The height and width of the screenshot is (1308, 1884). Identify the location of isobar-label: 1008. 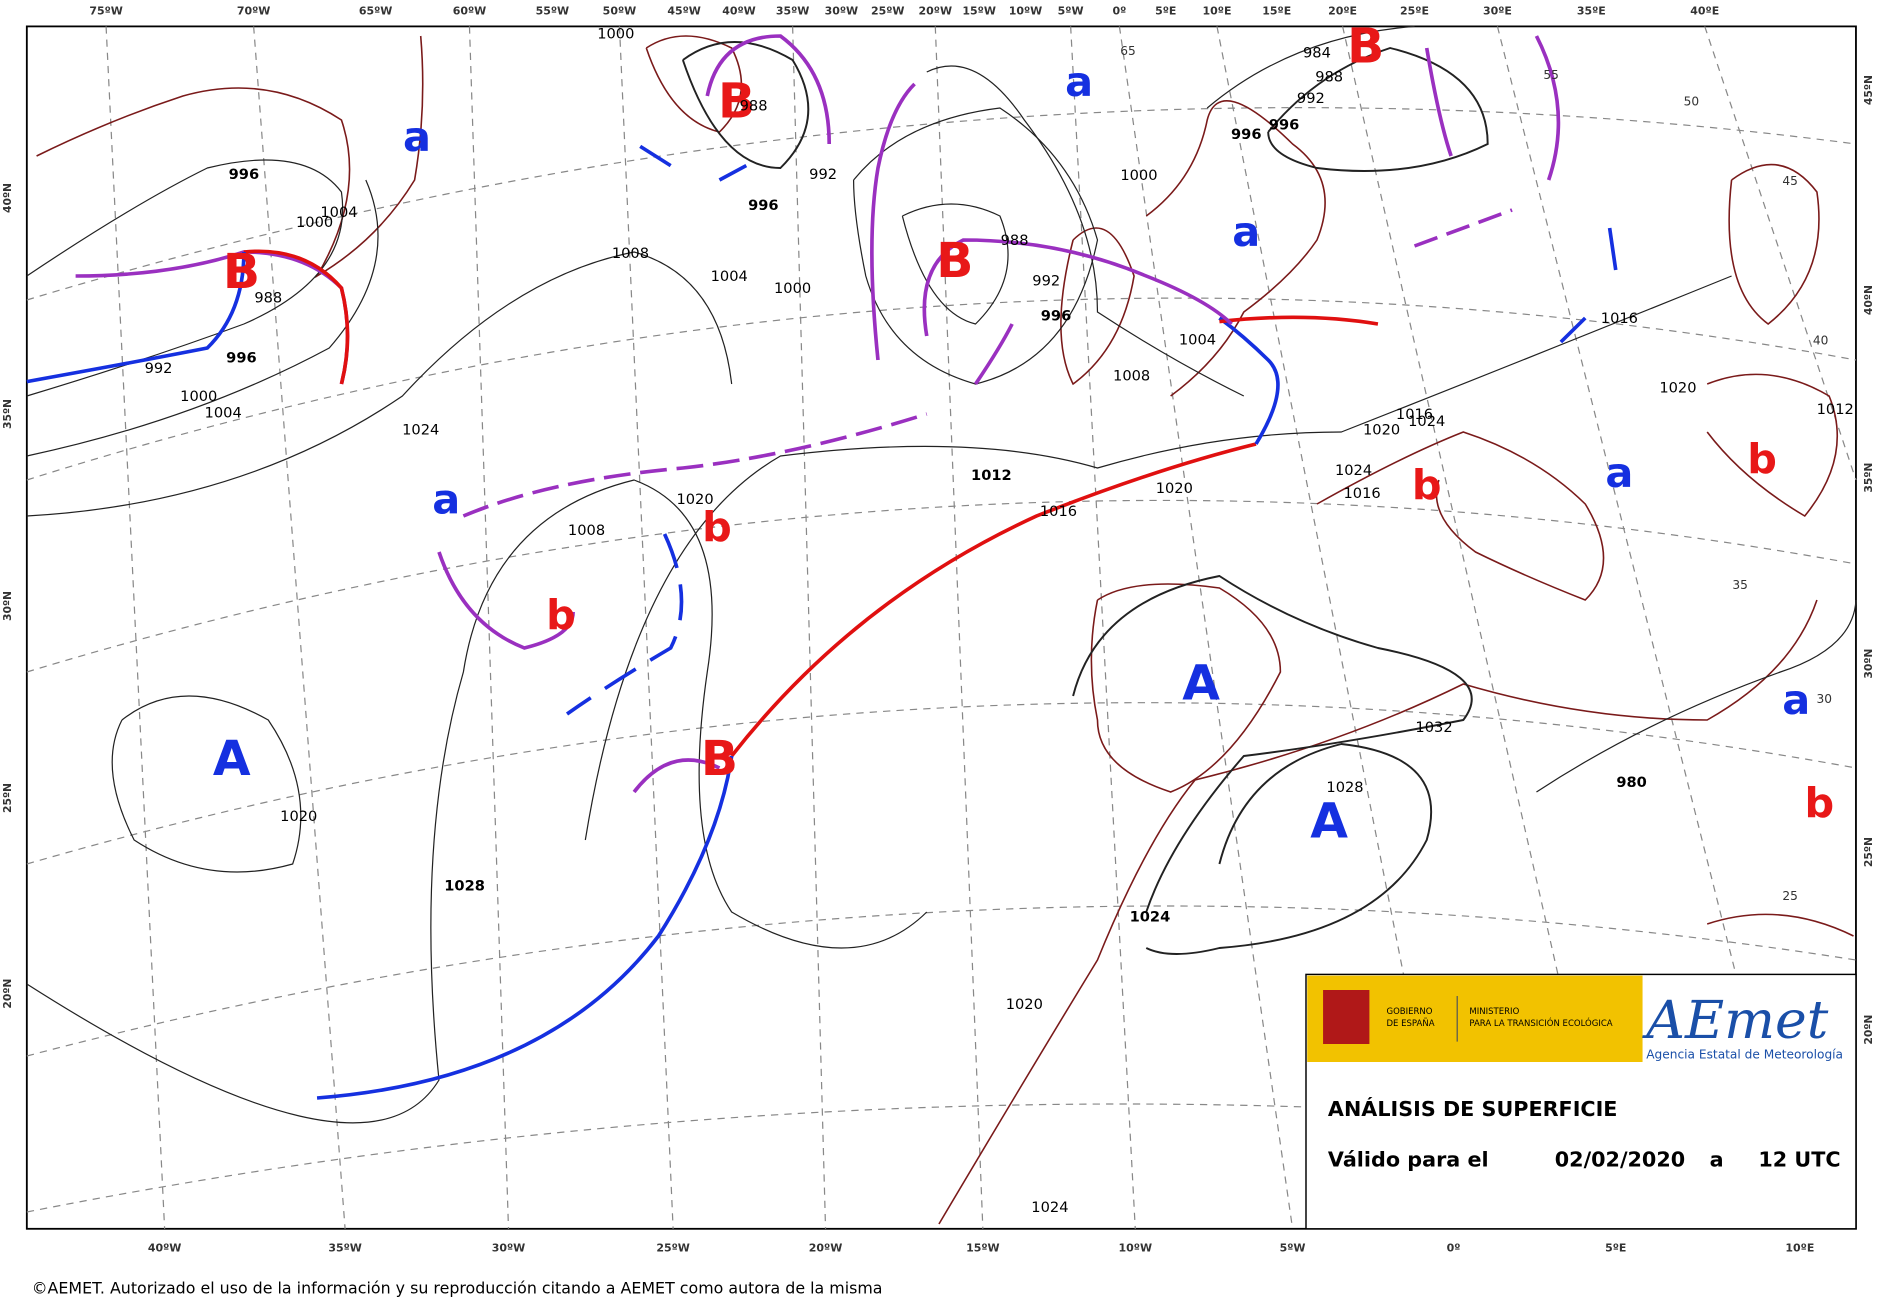
(1131, 376).